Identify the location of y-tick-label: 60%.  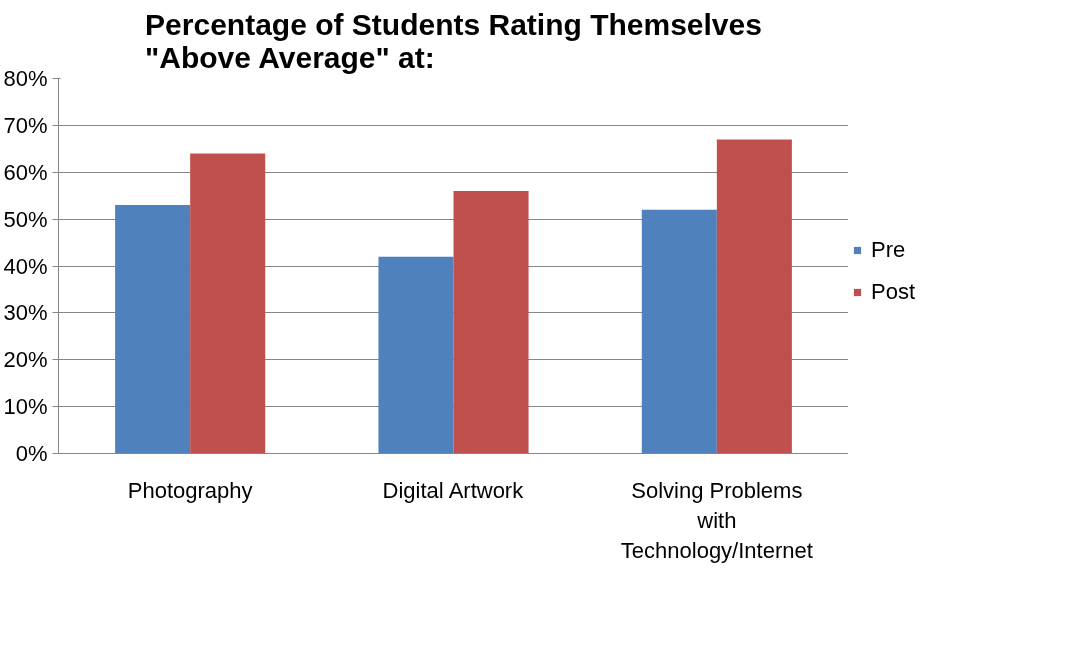
(25, 172).